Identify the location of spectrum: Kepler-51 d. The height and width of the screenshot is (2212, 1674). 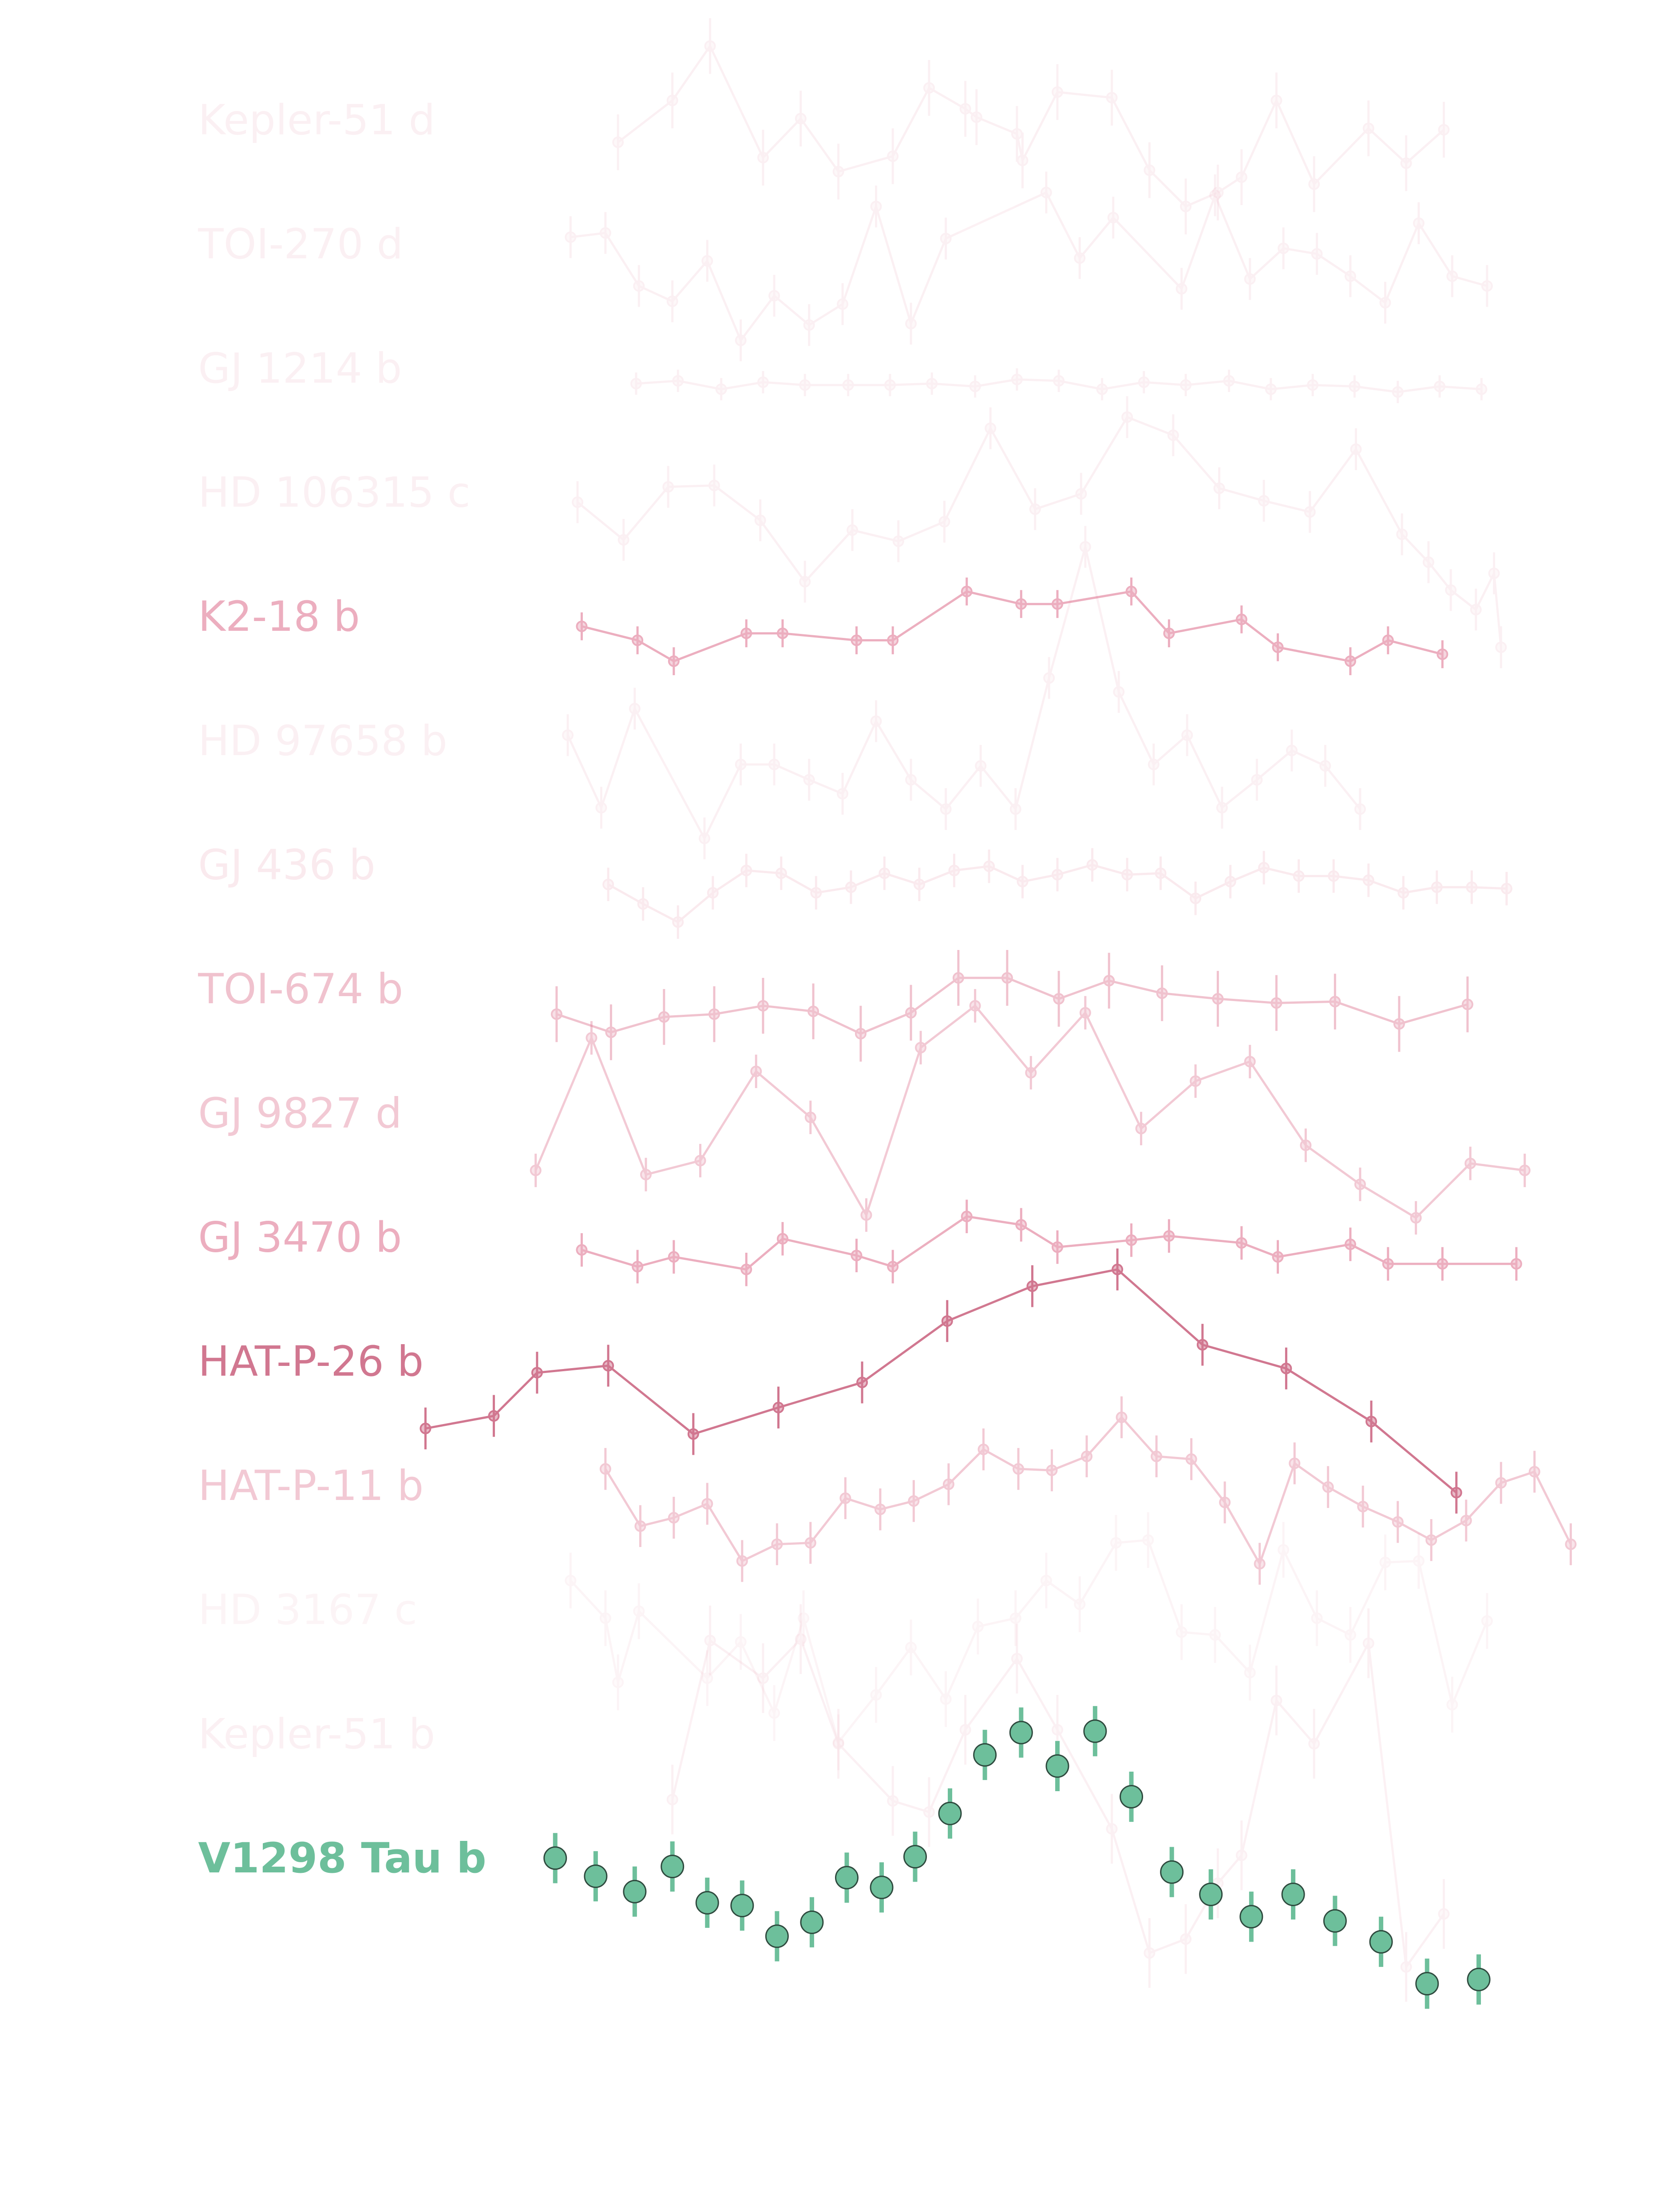
(824, 126).